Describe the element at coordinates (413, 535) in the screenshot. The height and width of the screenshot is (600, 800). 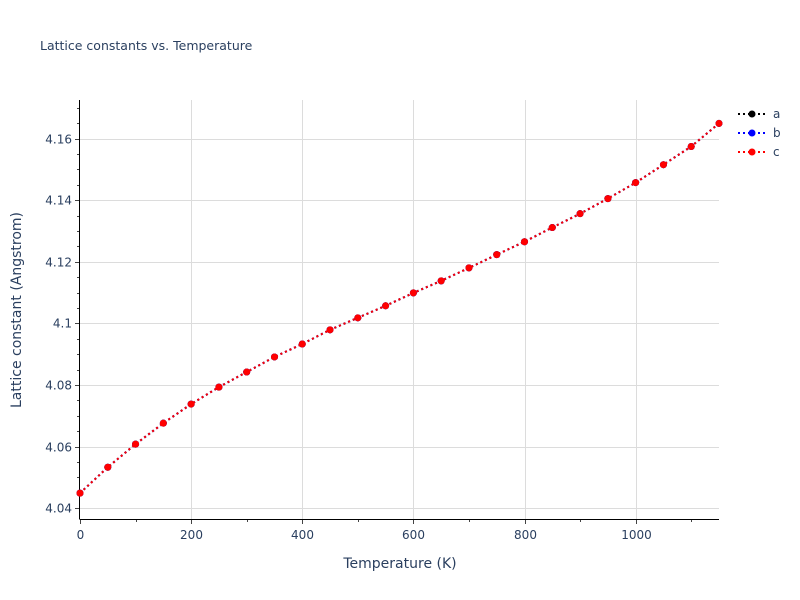
I see `x-tick-label: 600` at that location.